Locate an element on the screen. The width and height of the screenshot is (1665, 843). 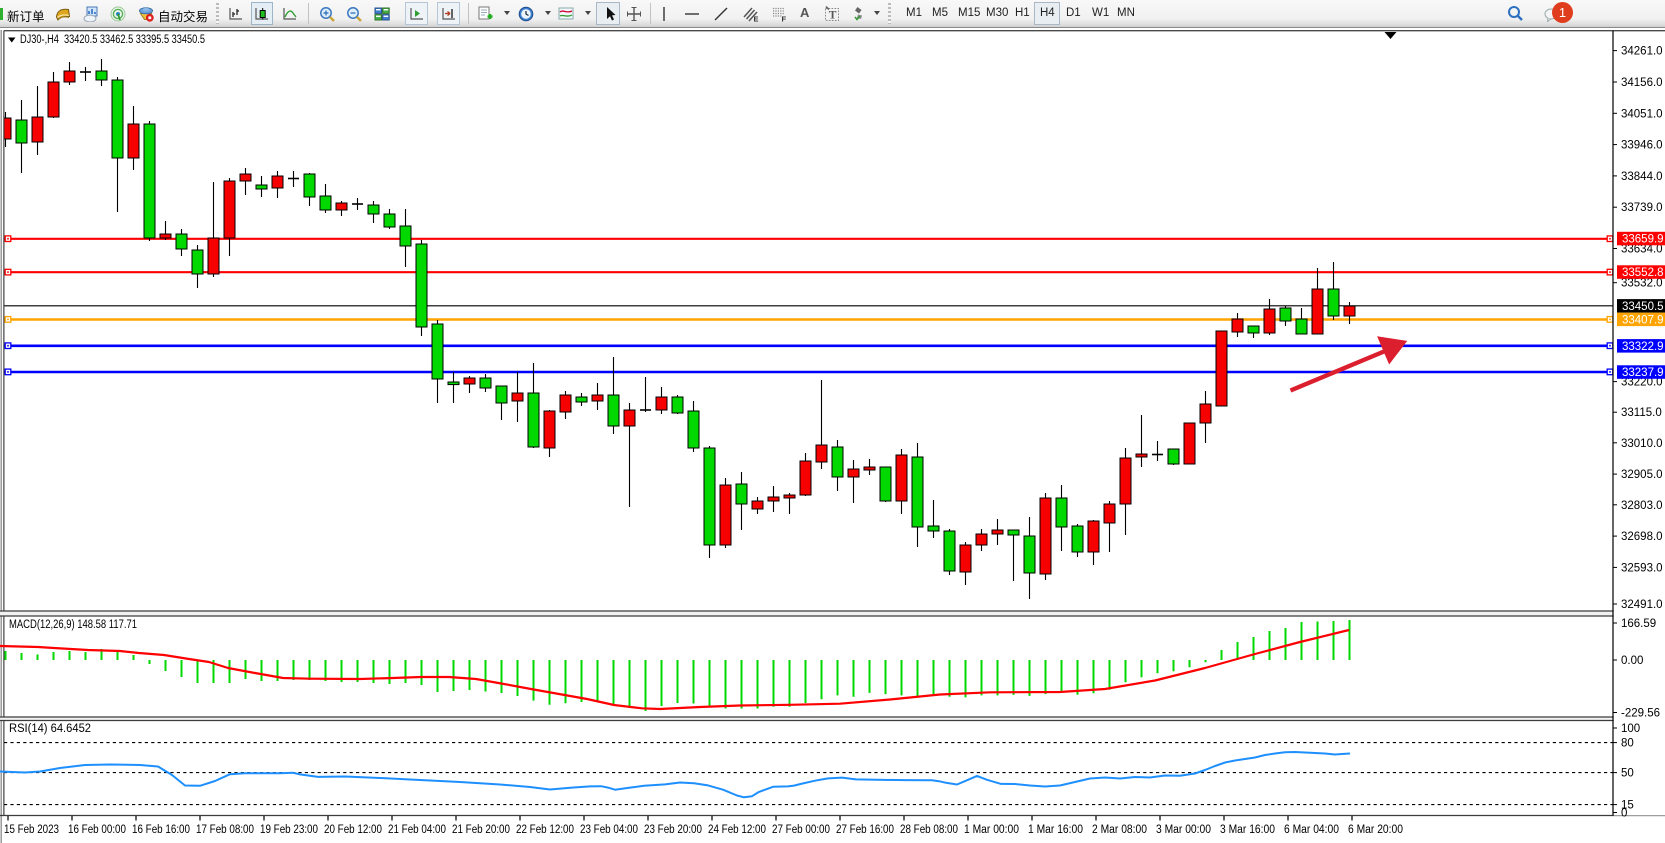
svg-text: 3 Mar 16:00 is located at coordinates (1247, 830).